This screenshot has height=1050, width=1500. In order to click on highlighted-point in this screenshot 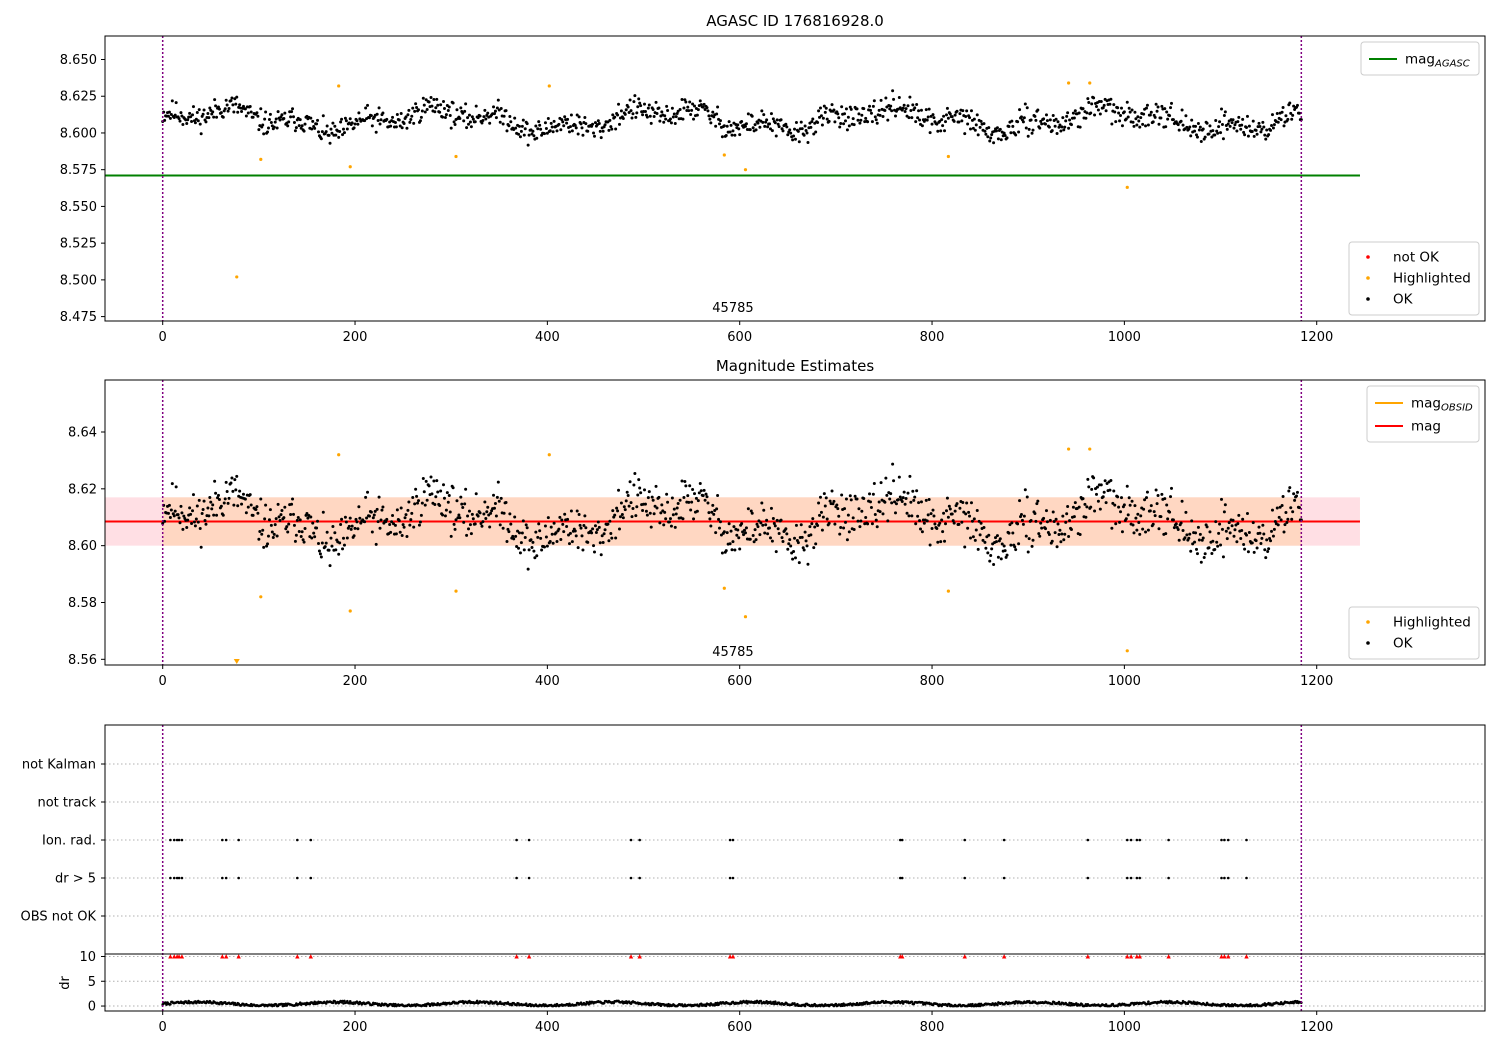, I will do `click(724, 588)`.